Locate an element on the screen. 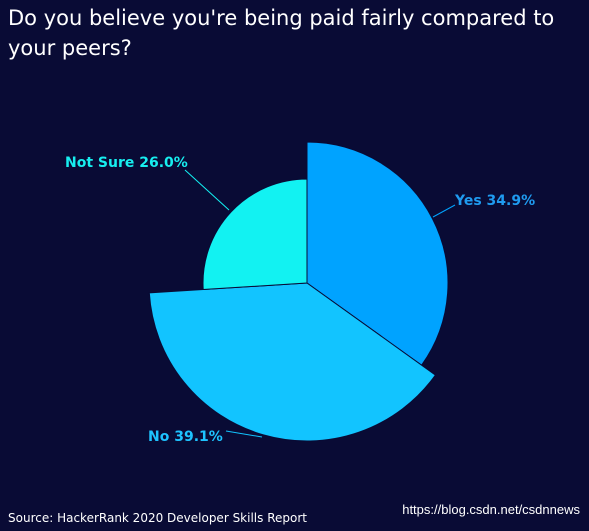 The width and height of the screenshot is (589, 531). leader-line-yes is located at coordinates (444, 211).